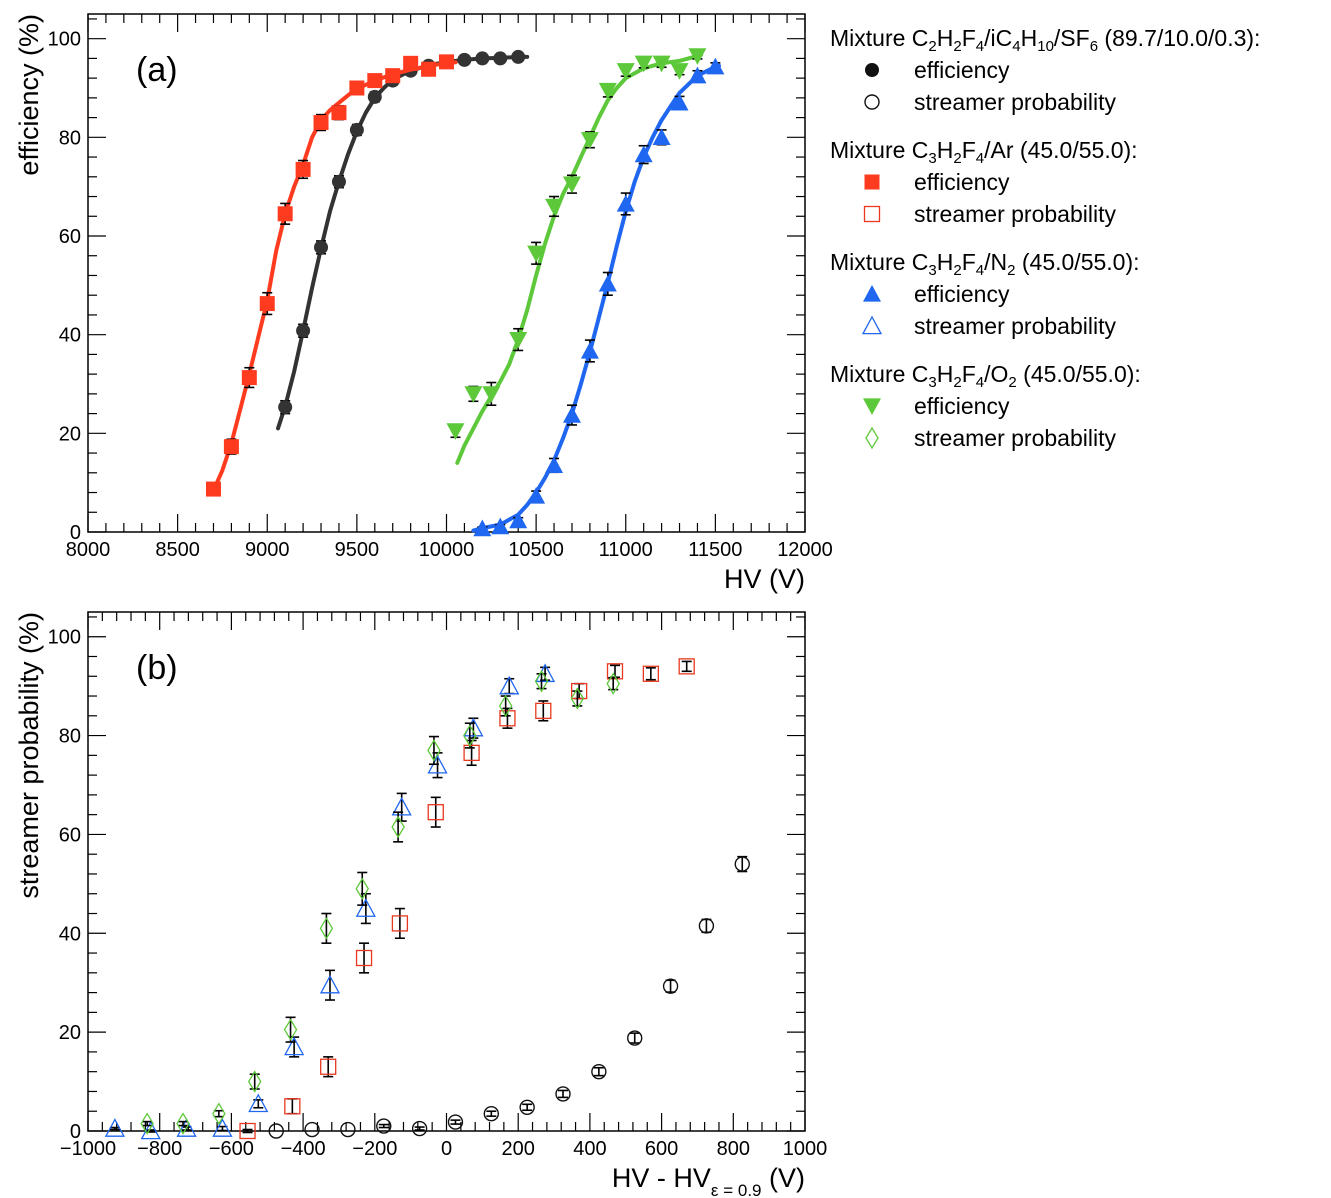  What do you see at coordinates (446, 1149) in the screenshot?
I see `panel-b-x-tick-label: 0` at bounding box center [446, 1149].